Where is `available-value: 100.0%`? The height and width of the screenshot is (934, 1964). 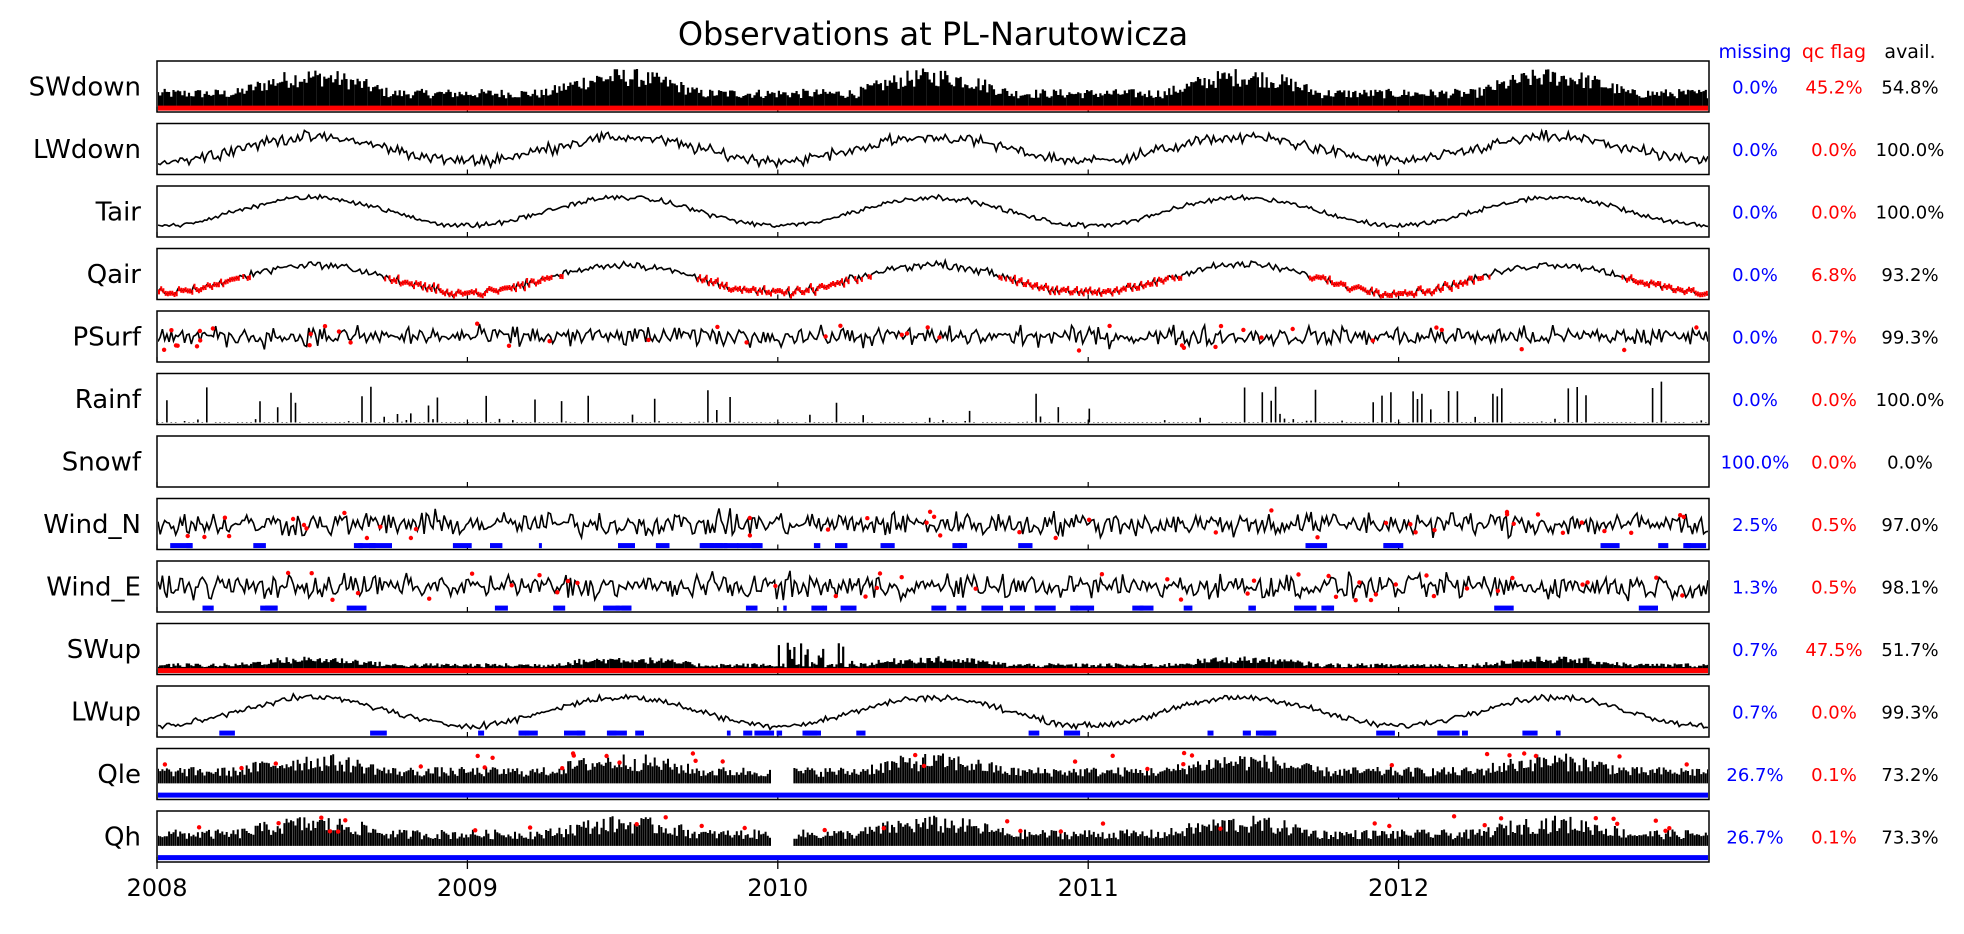 available-value: 100.0% is located at coordinates (1910, 150).